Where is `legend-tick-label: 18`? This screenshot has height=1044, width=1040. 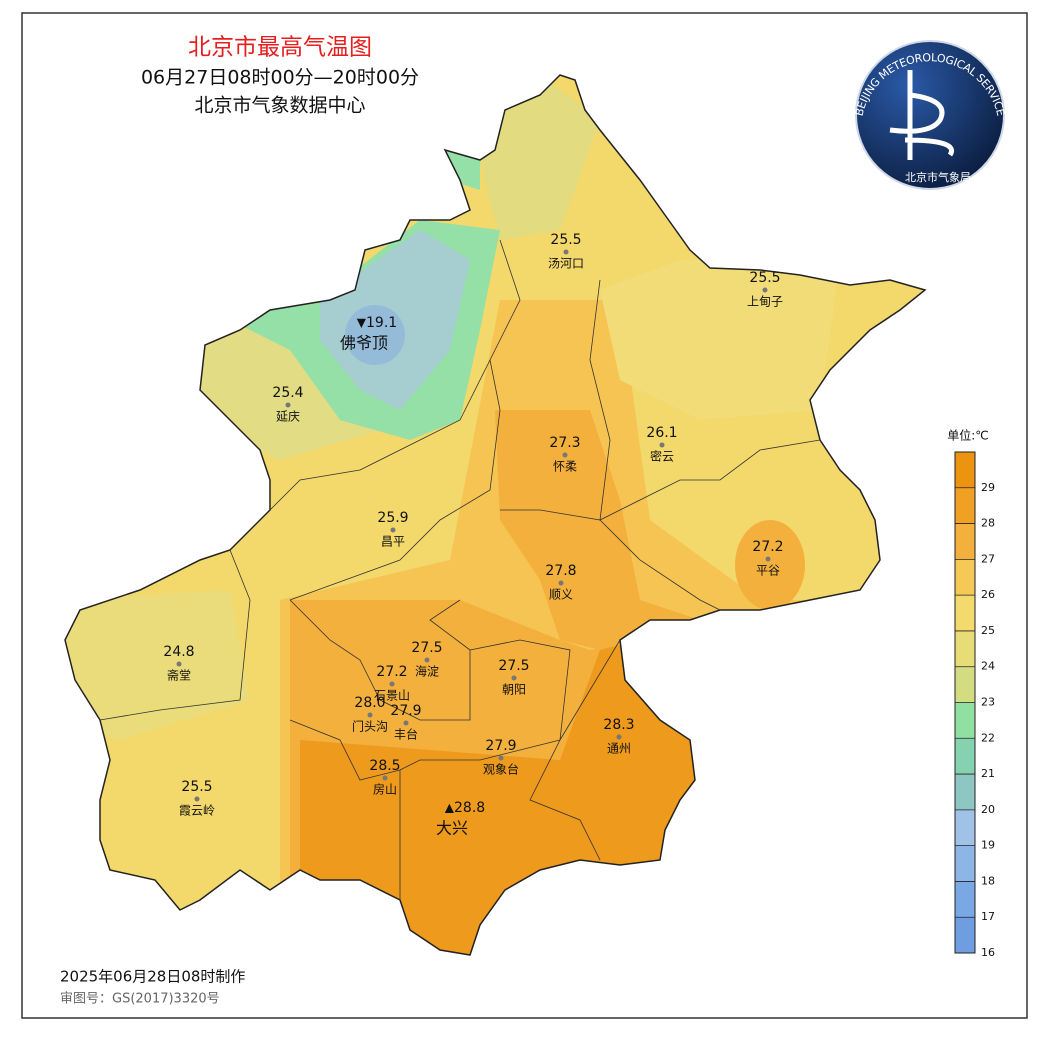 legend-tick-label: 18 is located at coordinates (988, 880).